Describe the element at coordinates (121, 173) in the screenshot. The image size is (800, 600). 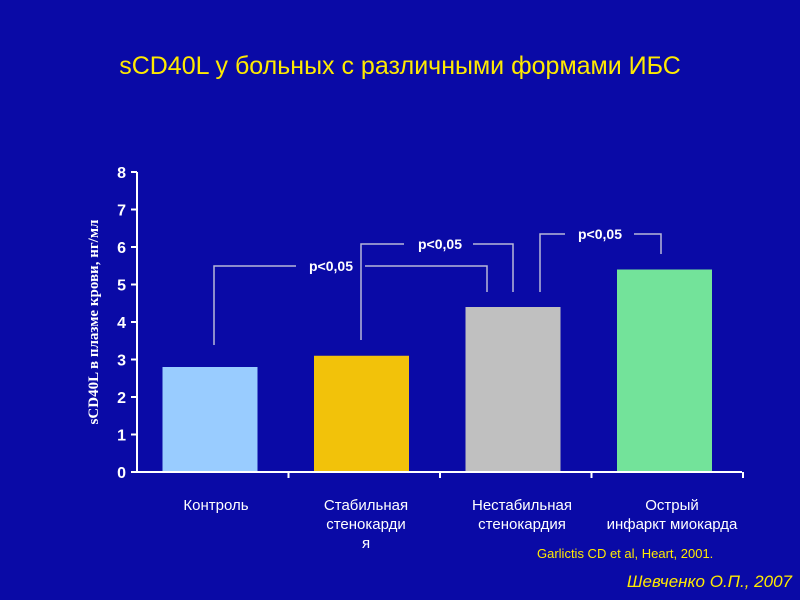
I see `y-tick-label: 8` at that location.